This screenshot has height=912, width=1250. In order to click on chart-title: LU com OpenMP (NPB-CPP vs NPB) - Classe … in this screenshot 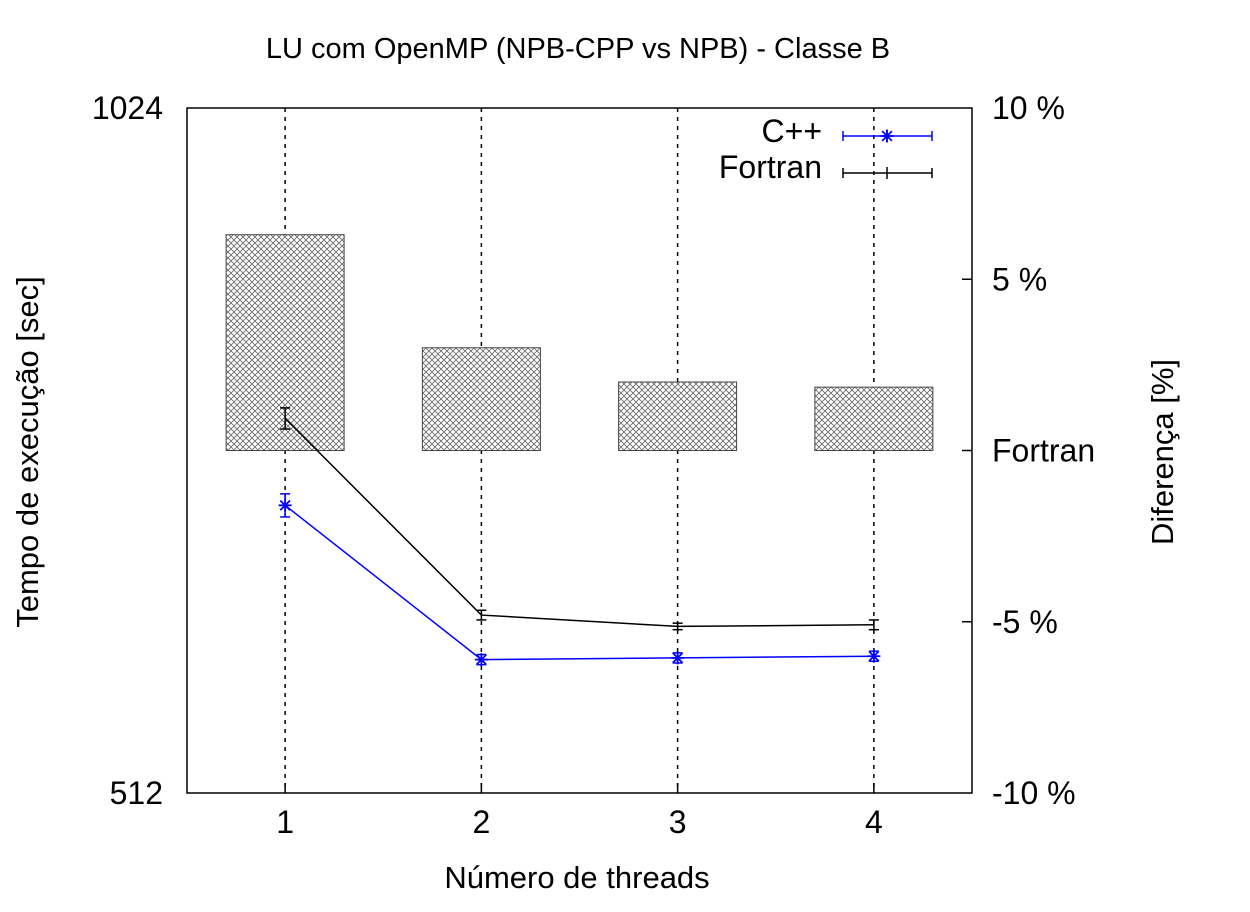, I will do `click(578, 49)`.